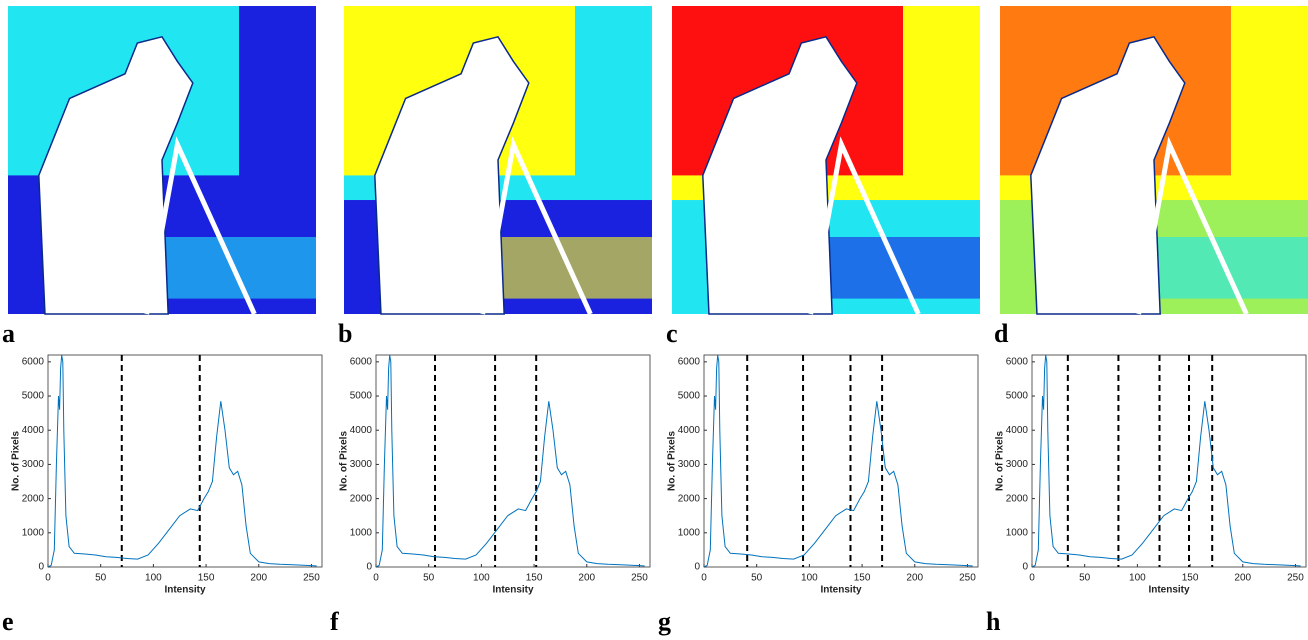 This screenshot has height=640, width=1308. What do you see at coordinates (664, 621) in the screenshot?
I see `panel-label: g` at bounding box center [664, 621].